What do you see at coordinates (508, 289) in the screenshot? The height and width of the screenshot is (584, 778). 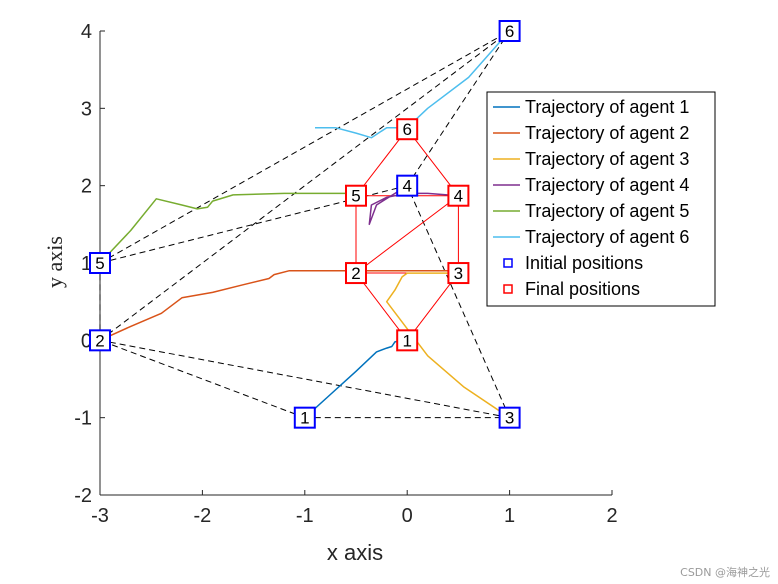 I see `legend-swatch-final` at bounding box center [508, 289].